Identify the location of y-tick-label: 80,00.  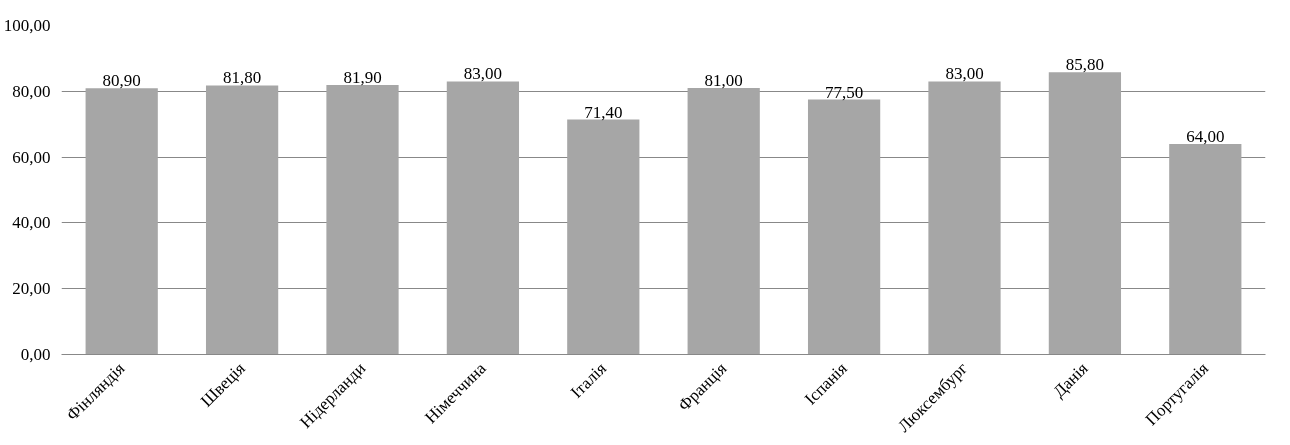
(31, 91).